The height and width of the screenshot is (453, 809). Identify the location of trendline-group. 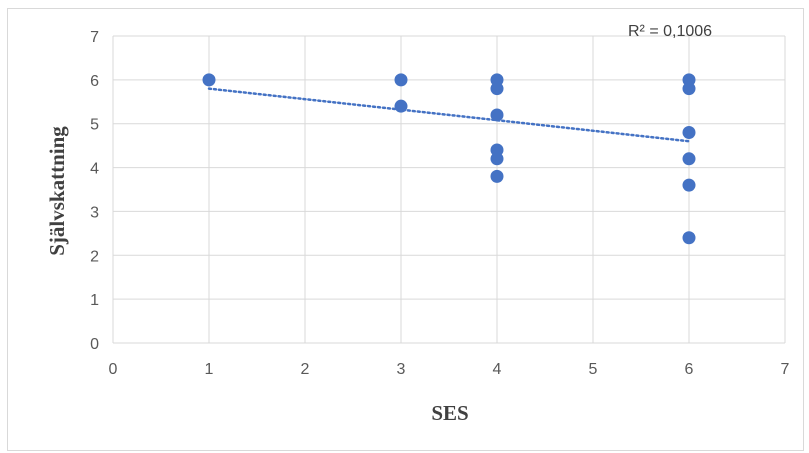
(449, 115).